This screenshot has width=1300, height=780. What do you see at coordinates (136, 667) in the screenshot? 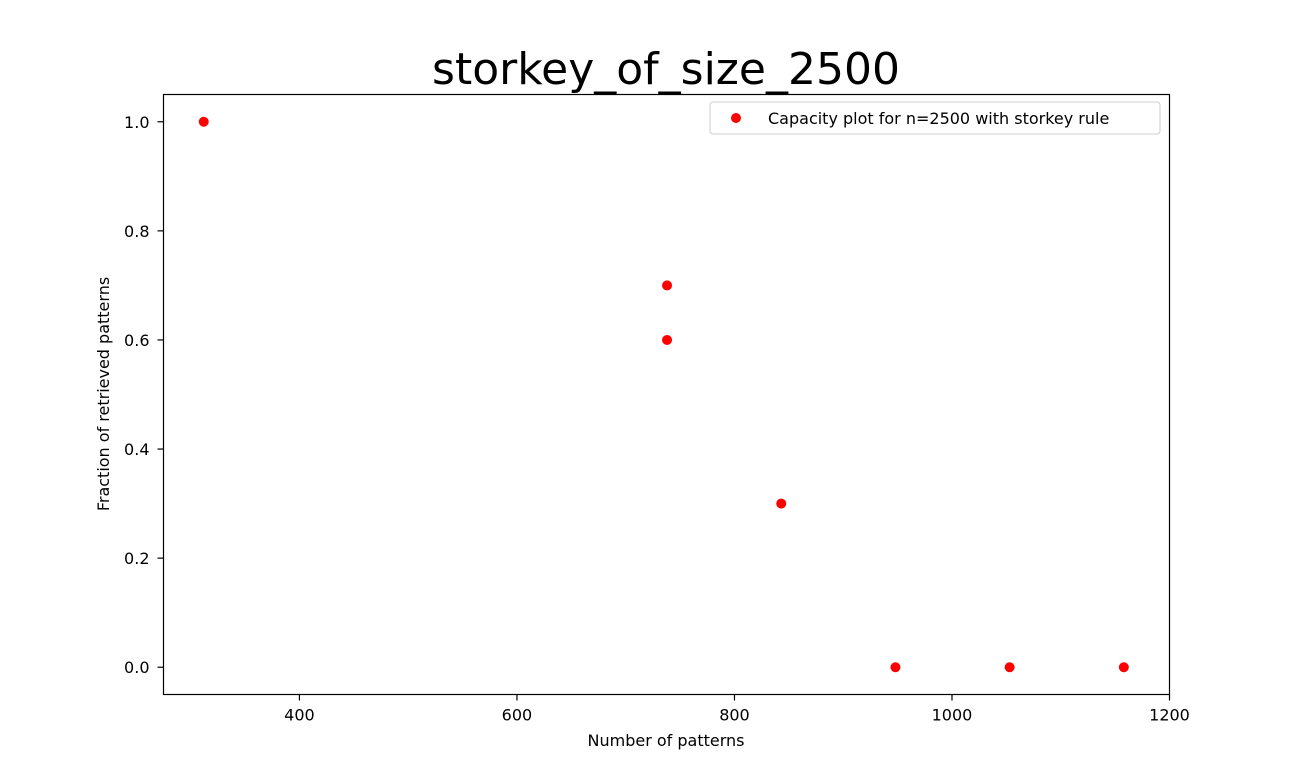
I see `y-tick-label: 0.0` at bounding box center [136, 667].